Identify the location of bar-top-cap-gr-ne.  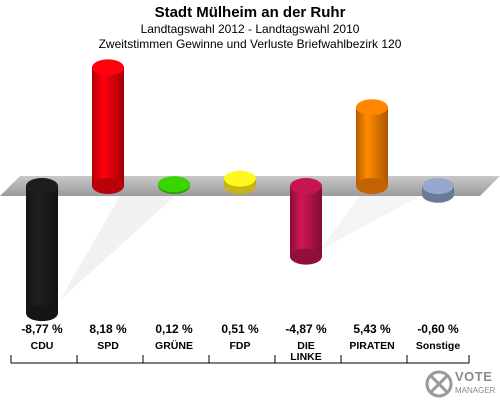
(174, 184).